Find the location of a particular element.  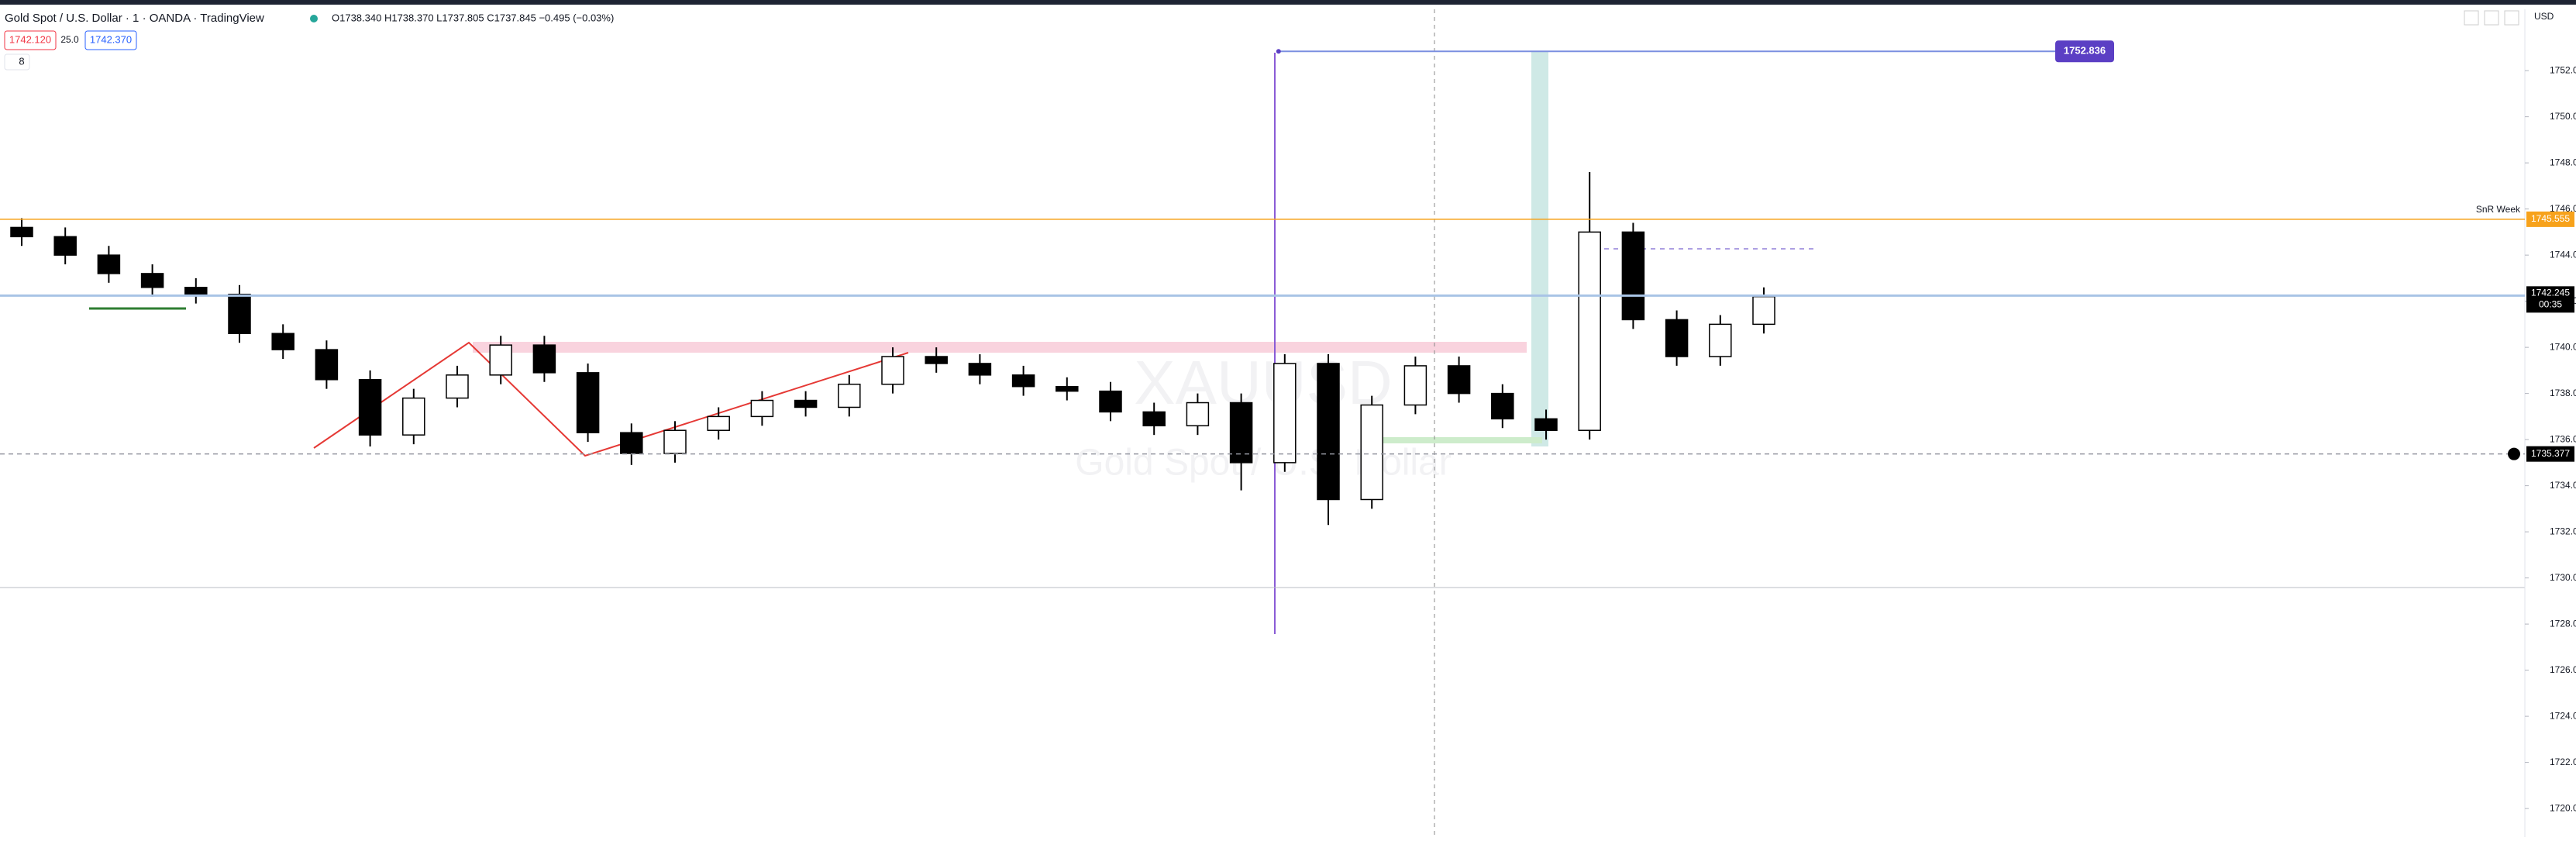

axis-price: 1745.555 is located at coordinates (2550, 218).